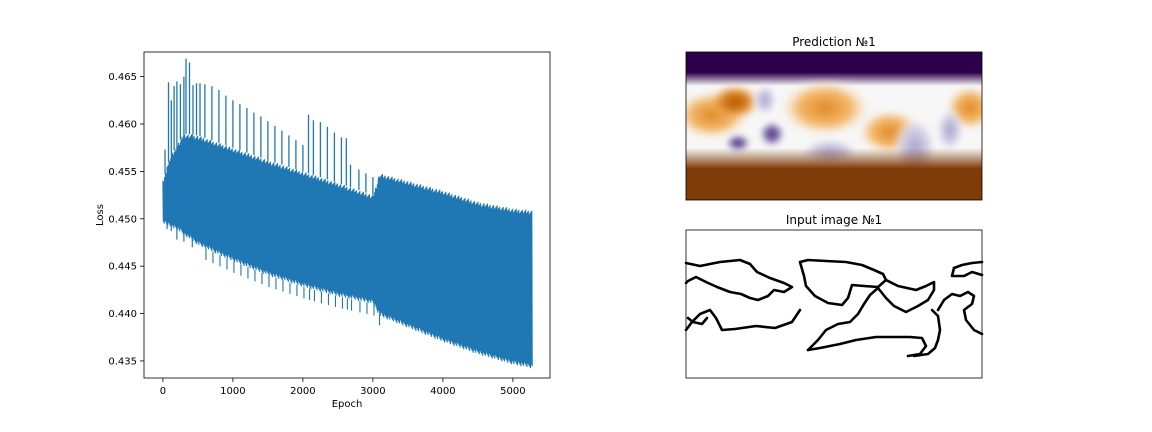  I want to click on prediction-frame, so click(834, 126).